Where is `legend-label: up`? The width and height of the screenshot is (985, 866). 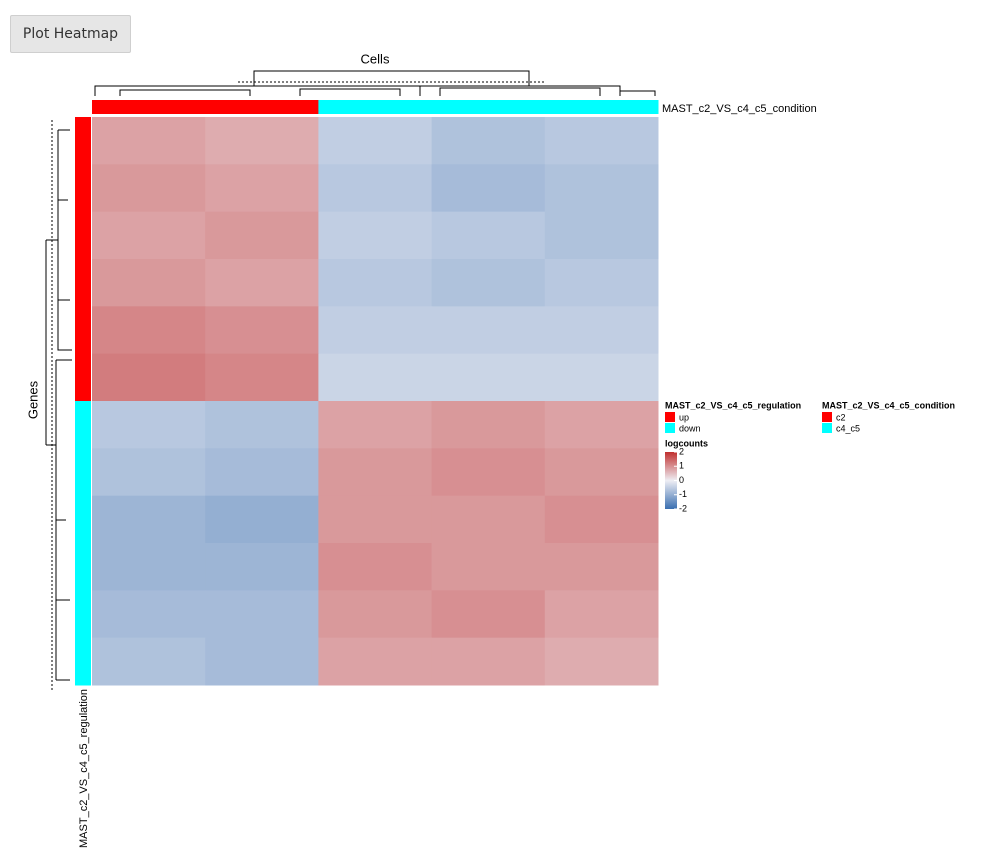 legend-label: up is located at coordinates (684, 417).